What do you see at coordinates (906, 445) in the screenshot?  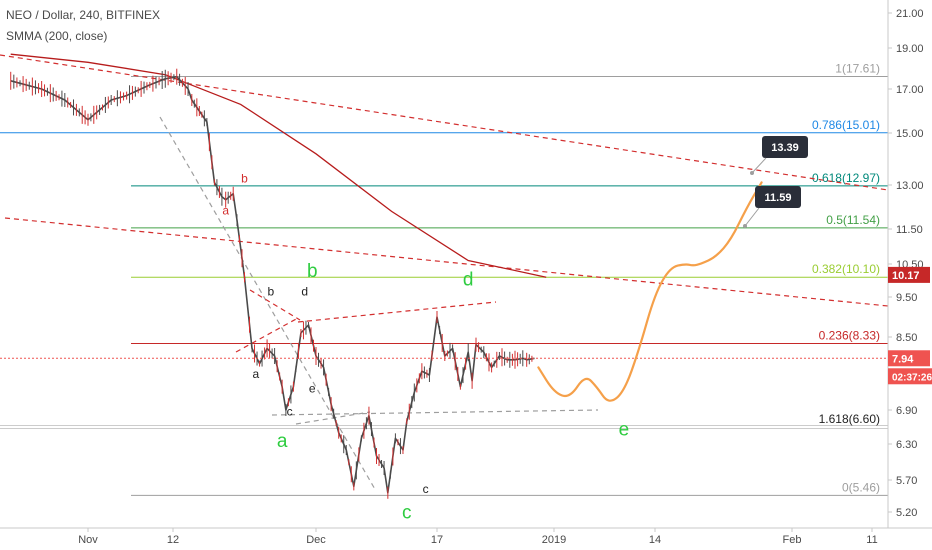 I see `price-tick-label: 6.30` at bounding box center [906, 445].